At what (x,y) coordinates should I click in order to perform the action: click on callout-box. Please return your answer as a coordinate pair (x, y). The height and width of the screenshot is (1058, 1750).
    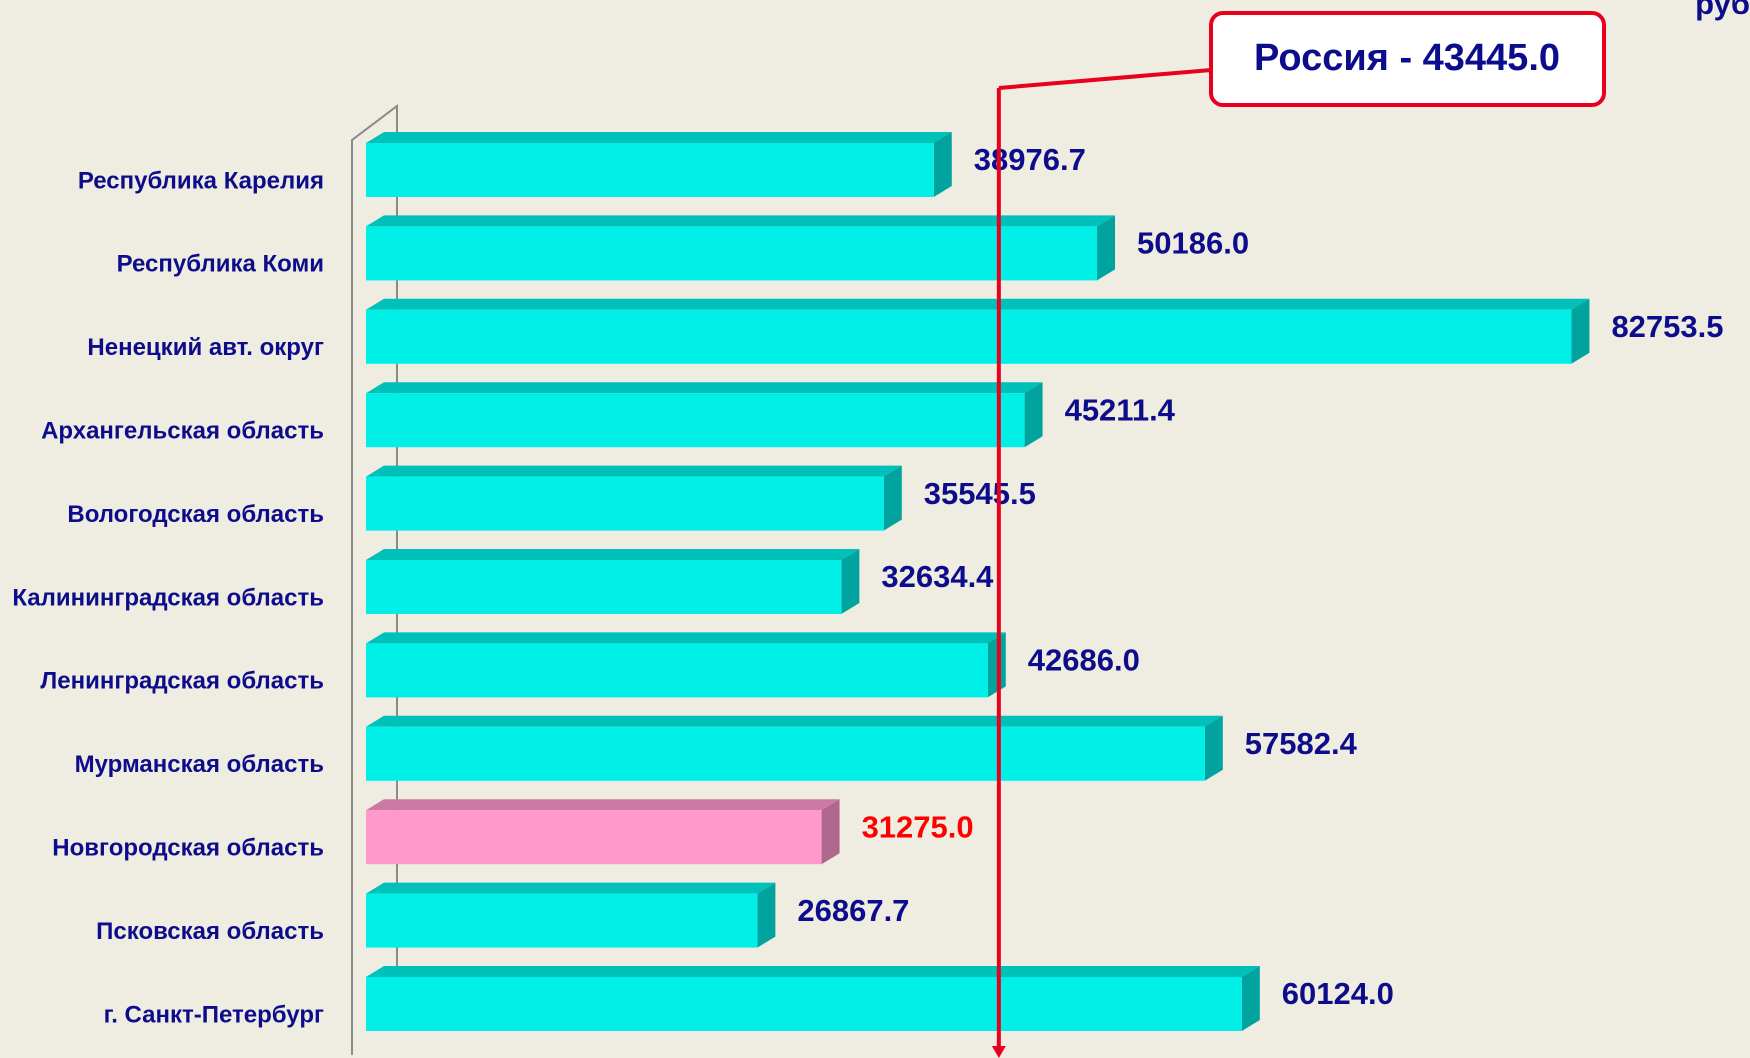
    Looking at the image, I should click on (1407, 59).